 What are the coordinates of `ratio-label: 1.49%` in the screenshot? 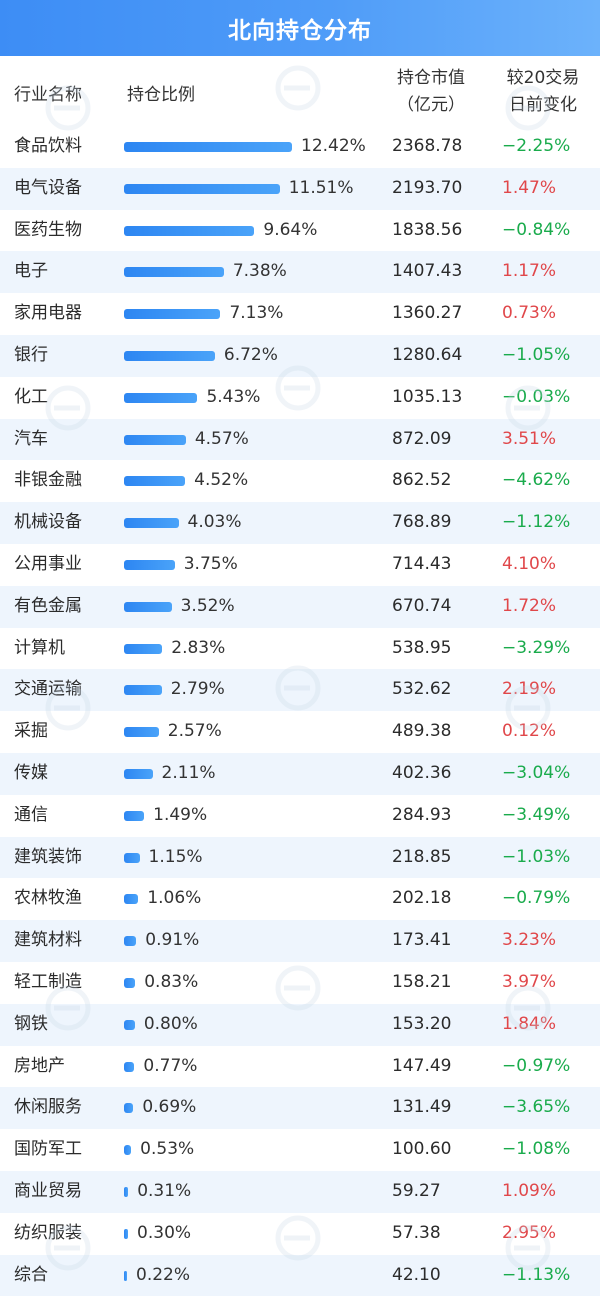 It's located at (180, 814).